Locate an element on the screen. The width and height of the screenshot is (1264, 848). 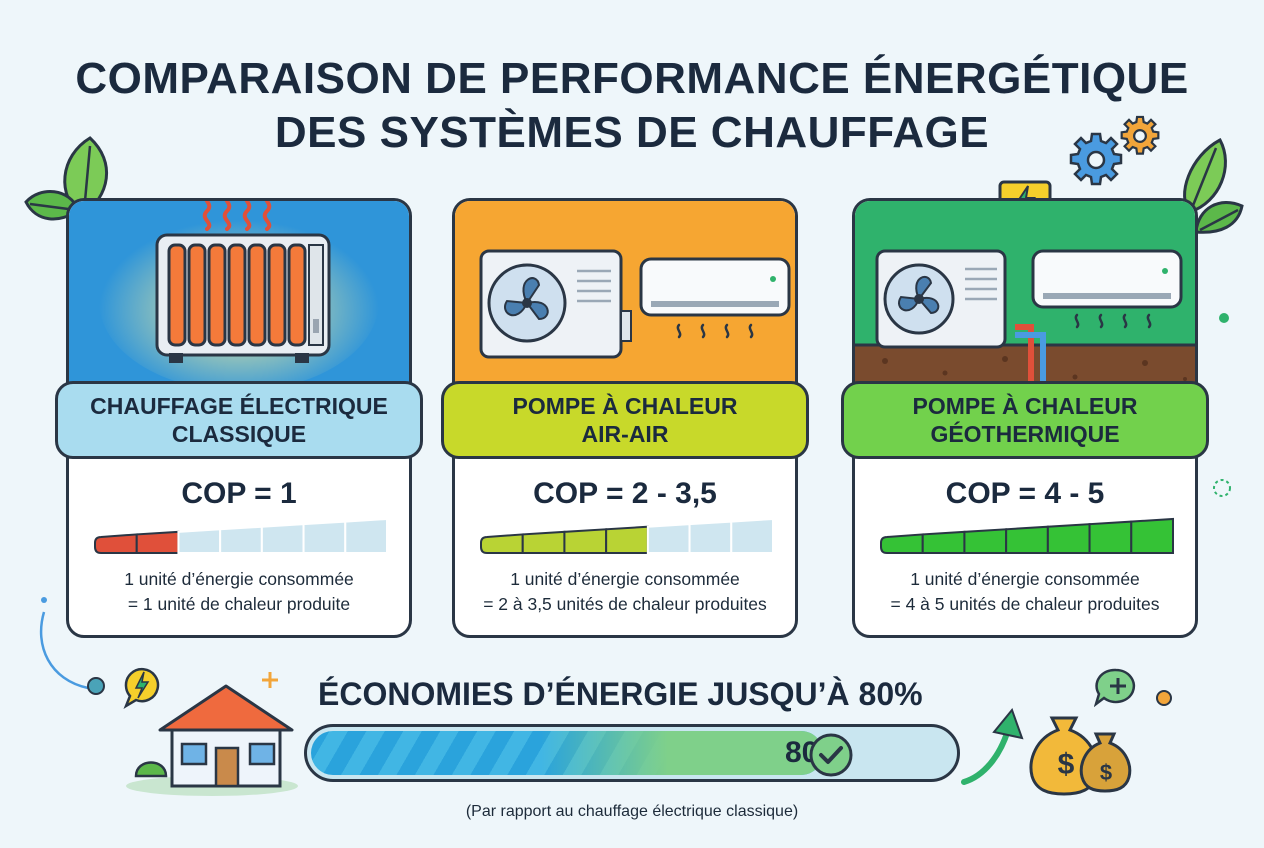
heat-pump-icon is located at coordinates (635, 304).